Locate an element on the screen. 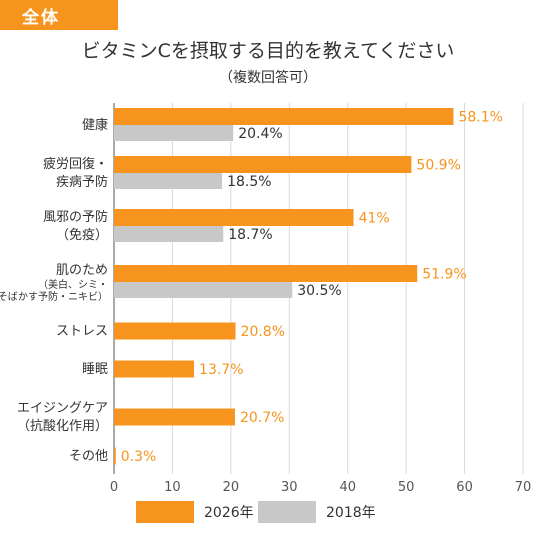 This screenshot has width=536, height=536. data-label-2026: 20.8% is located at coordinates (263, 332).